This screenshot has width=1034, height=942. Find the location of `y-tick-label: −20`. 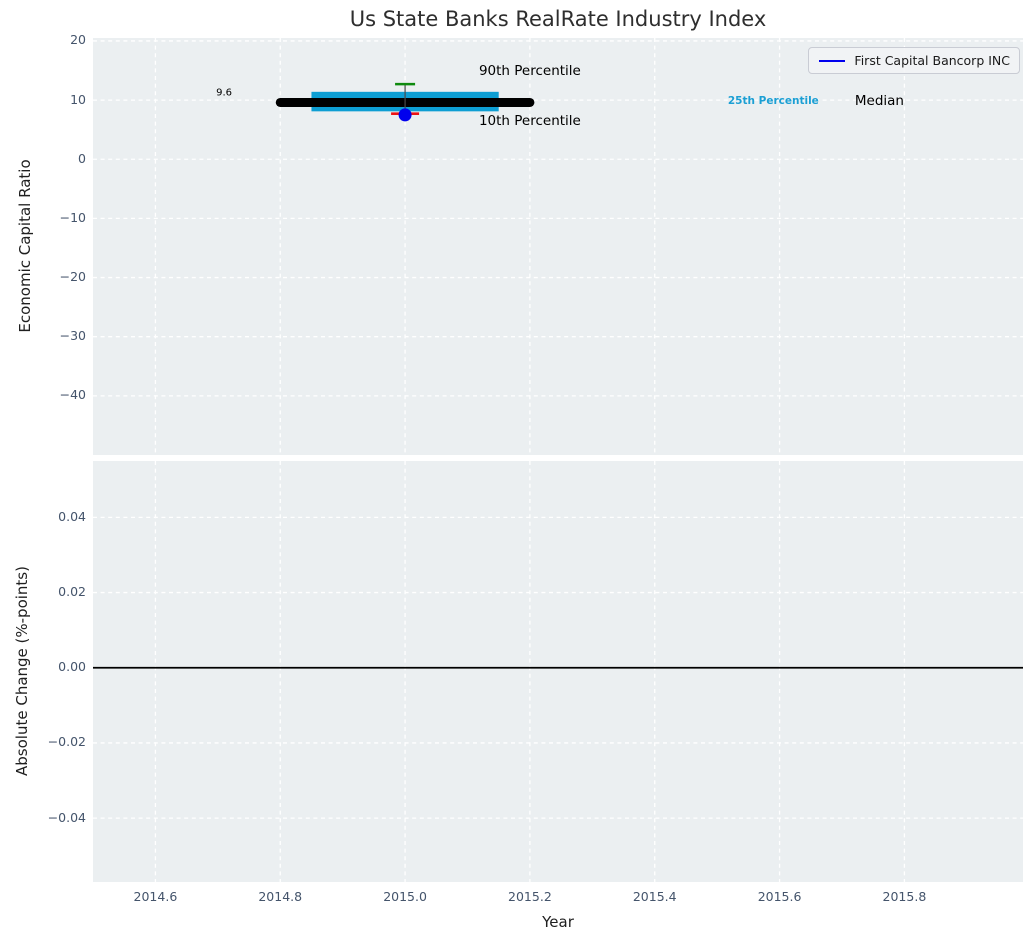

y-tick-label: −20 is located at coordinates (72, 277).